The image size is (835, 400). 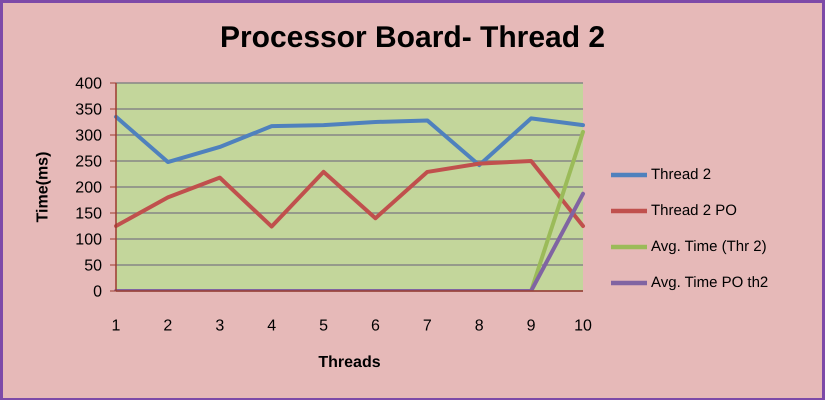 What do you see at coordinates (219, 325) in the screenshot?
I see `x-tick-label: 3` at bounding box center [219, 325].